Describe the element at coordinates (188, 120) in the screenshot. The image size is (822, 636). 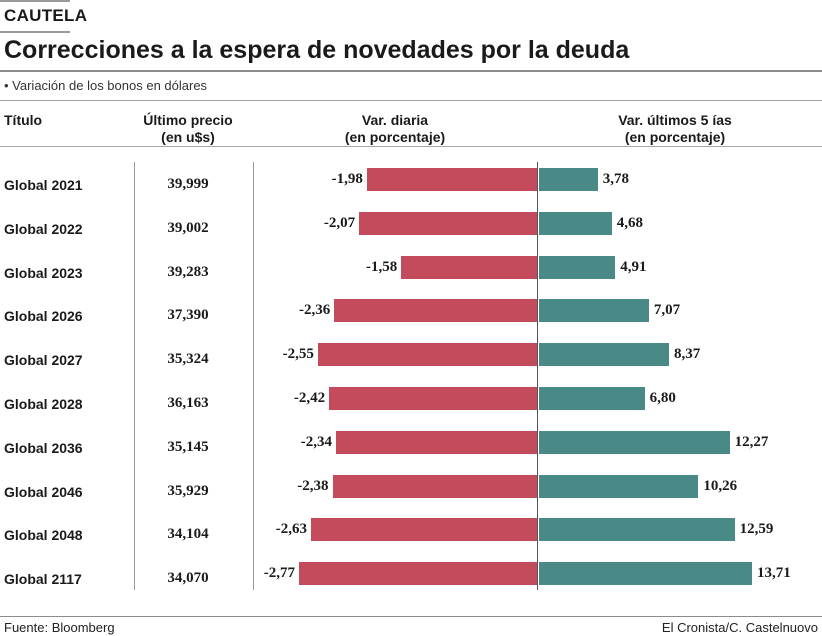
I see `header-precio-line1: Último precio` at that location.